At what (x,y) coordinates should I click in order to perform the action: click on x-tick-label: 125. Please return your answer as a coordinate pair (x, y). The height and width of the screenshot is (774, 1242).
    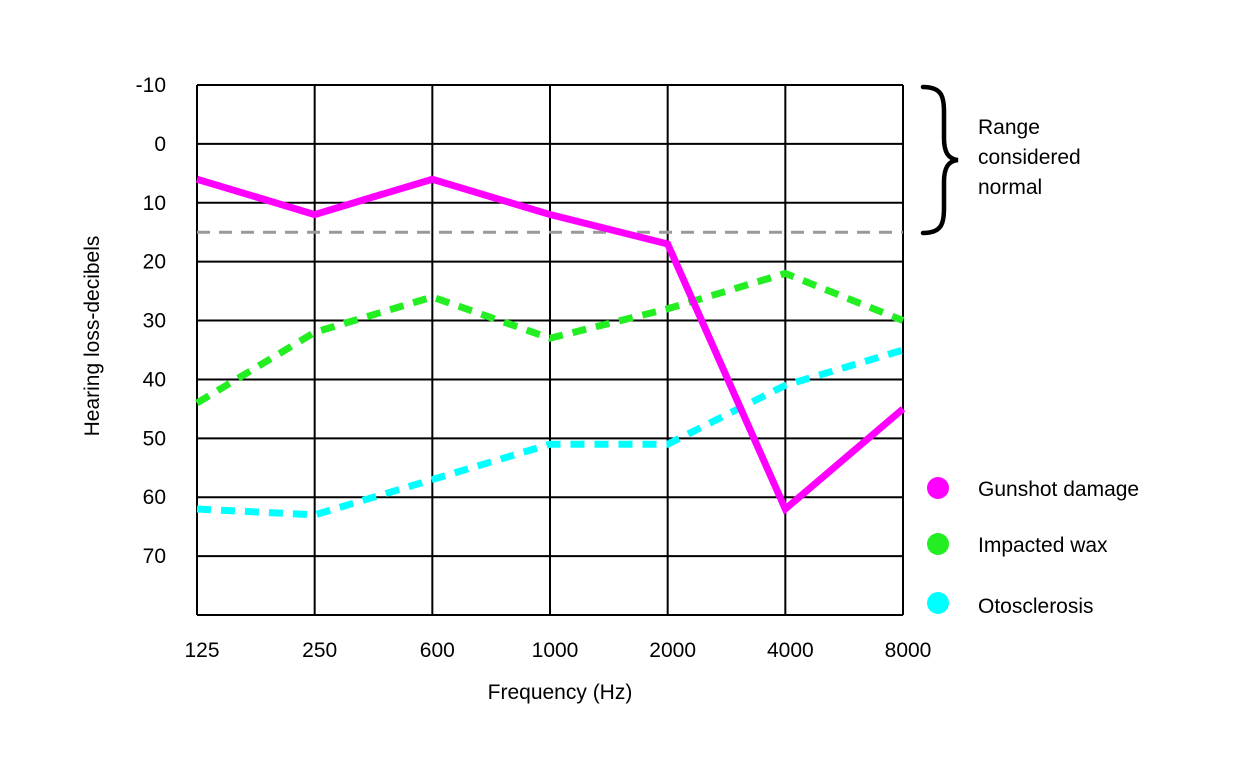
    Looking at the image, I should click on (201, 650).